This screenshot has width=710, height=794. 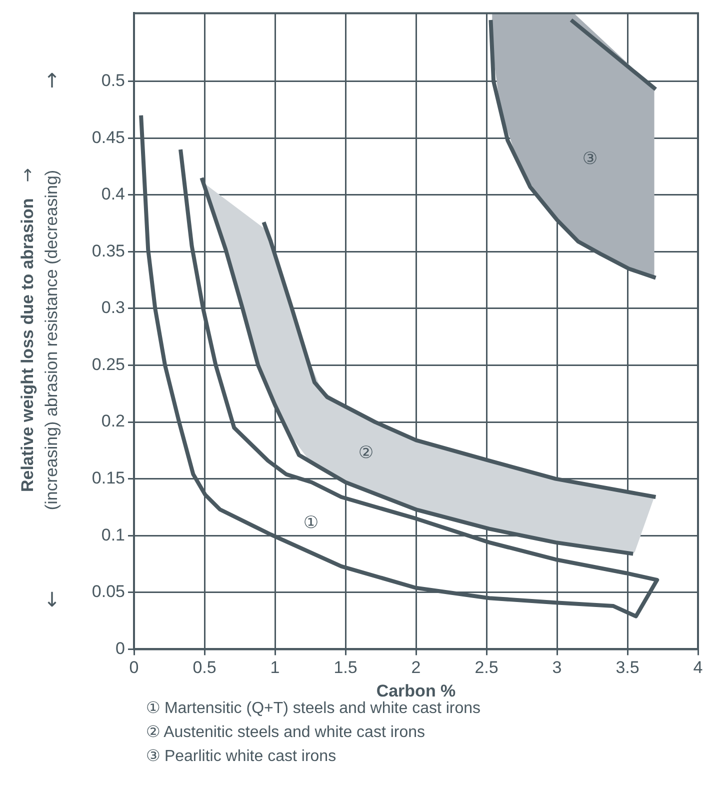 What do you see at coordinates (242, 757) in the screenshot?
I see `text: ③ Pearlitic white cast irons` at bounding box center [242, 757].